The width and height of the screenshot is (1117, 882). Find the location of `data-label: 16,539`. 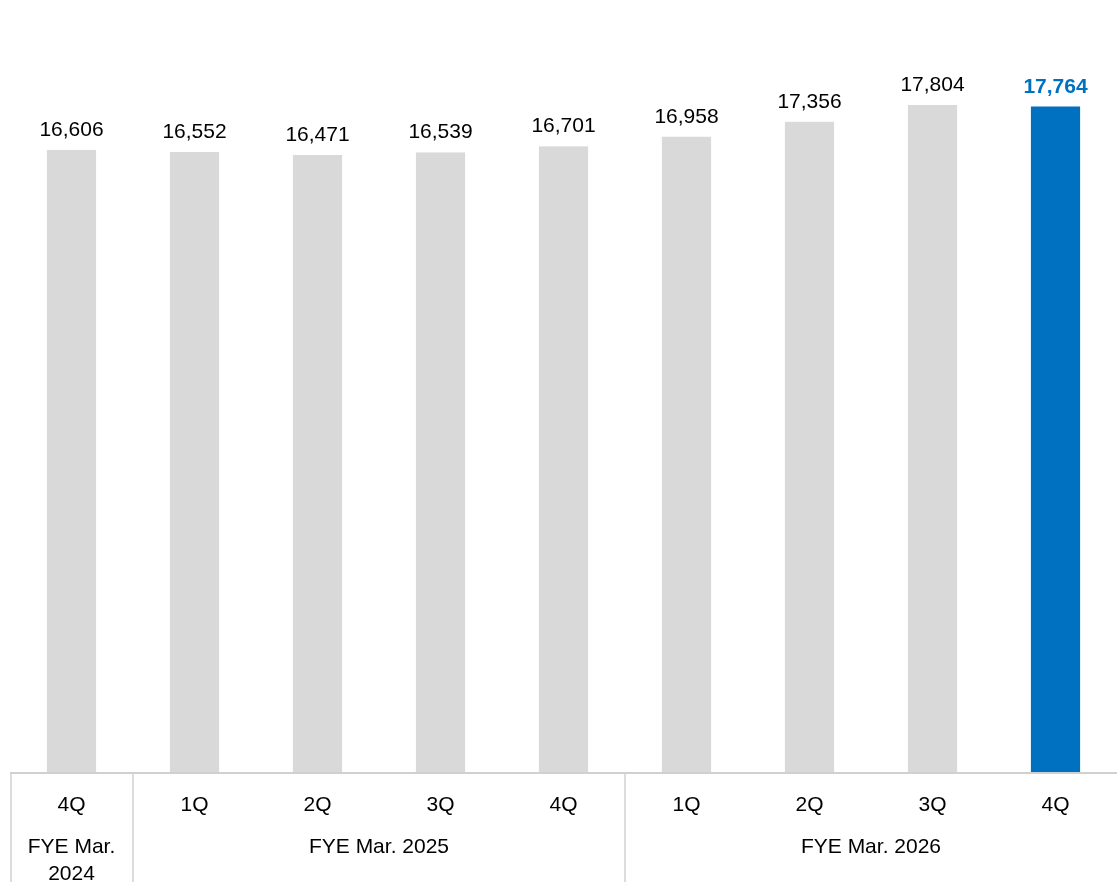

data-label: 16,539 is located at coordinates (440, 131).